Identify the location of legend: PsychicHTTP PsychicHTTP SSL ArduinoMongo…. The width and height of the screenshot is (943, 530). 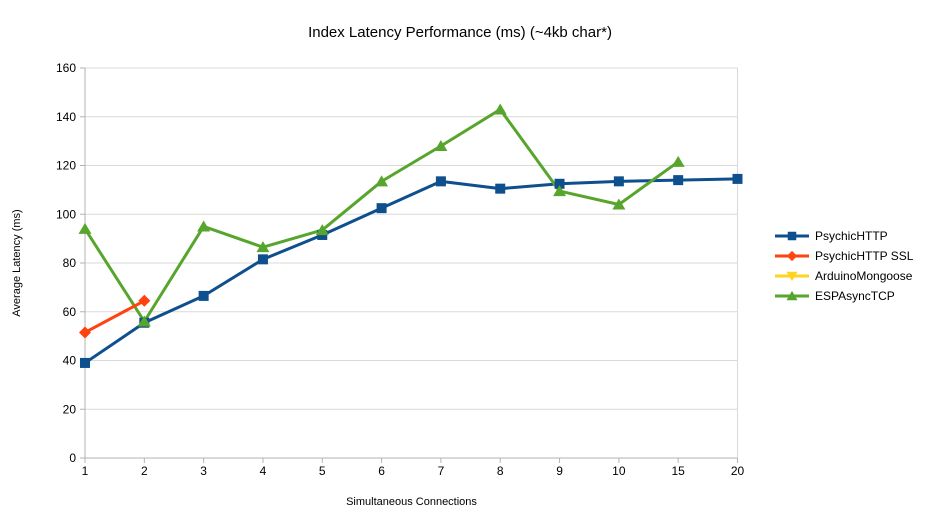
(844, 266).